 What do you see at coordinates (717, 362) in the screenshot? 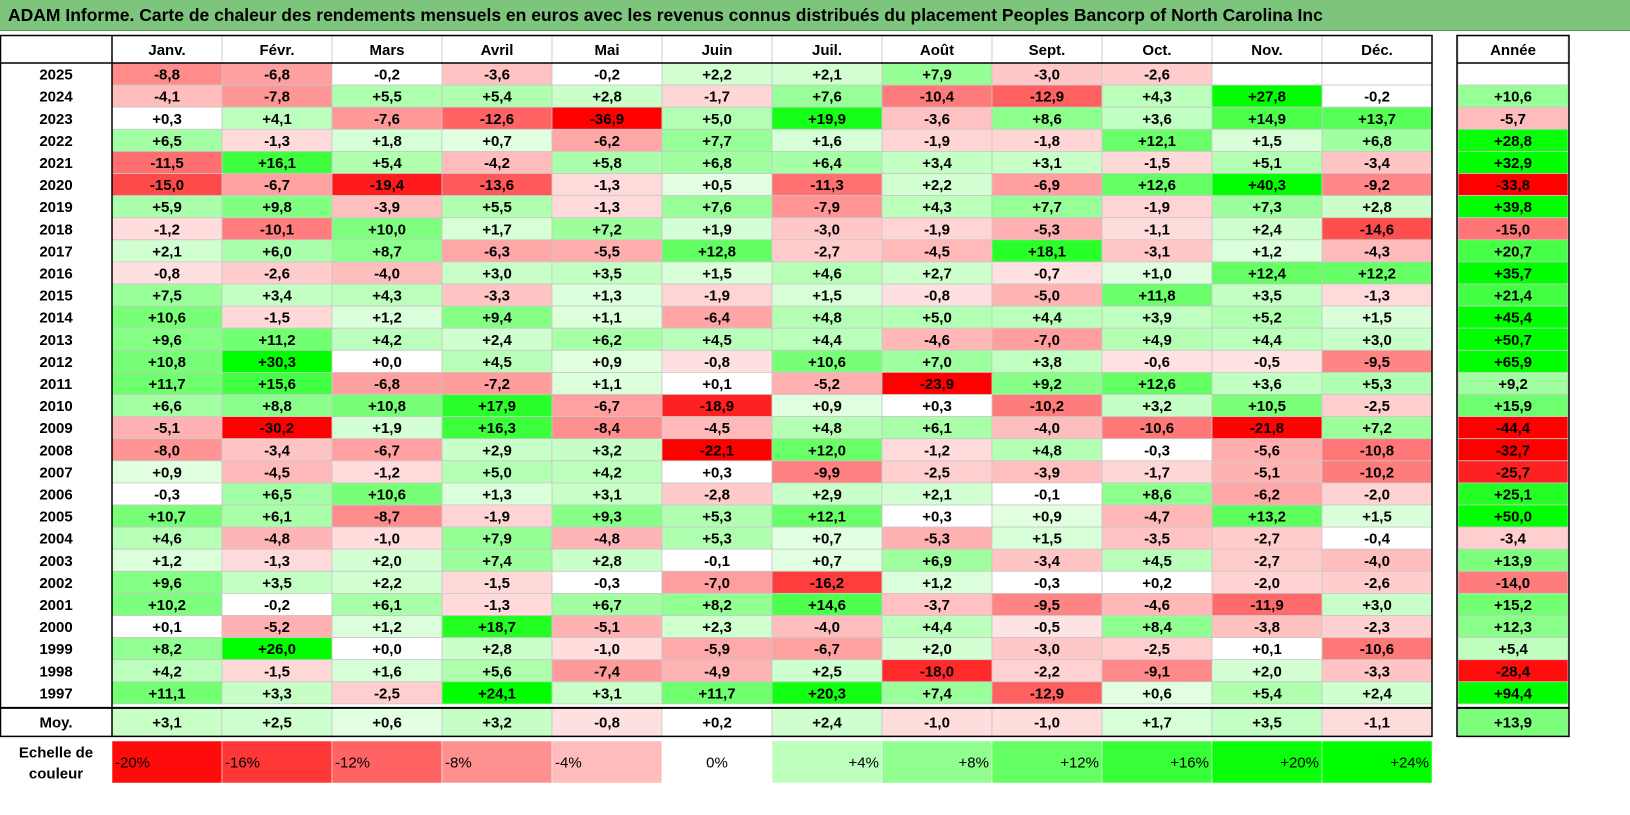
I see `heatmap-cell-value: -0,8` at bounding box center [717, 362].